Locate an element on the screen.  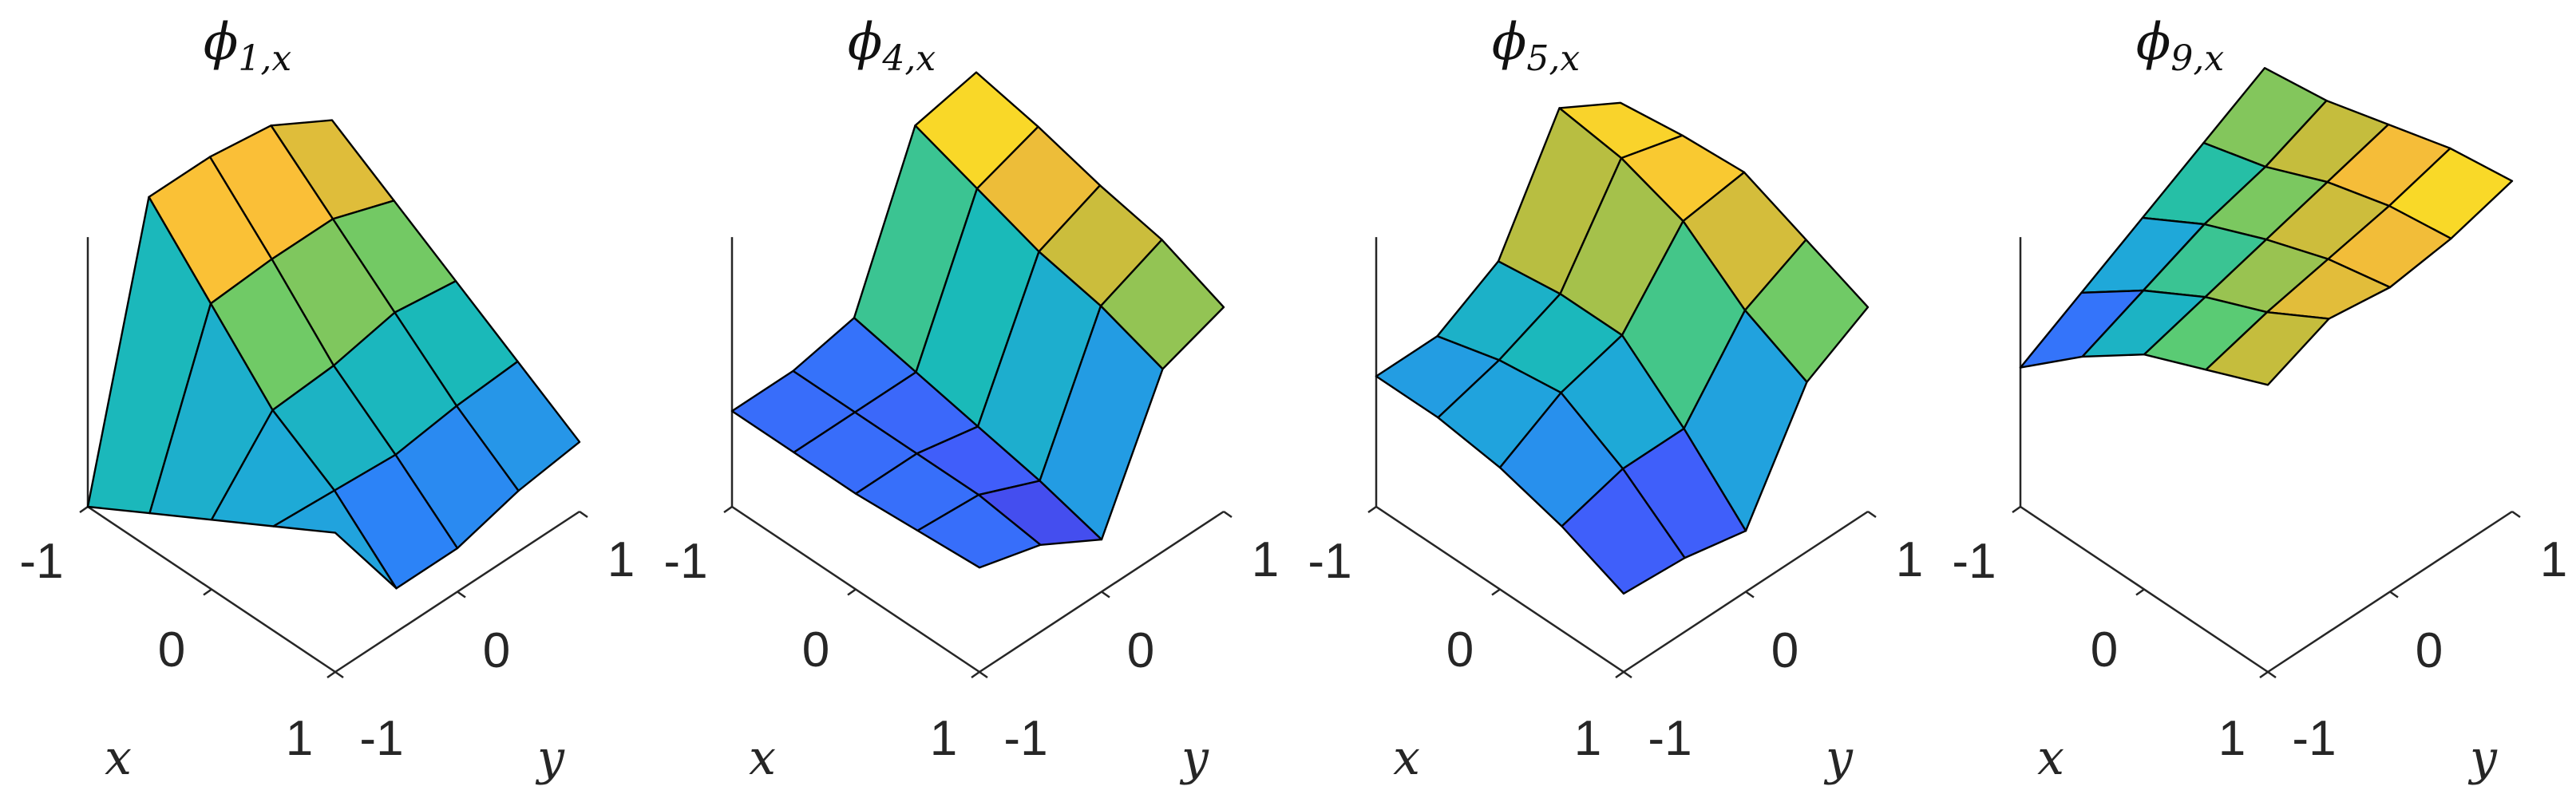
title-subscript: 9,x is located at coordinates (2197, 58).